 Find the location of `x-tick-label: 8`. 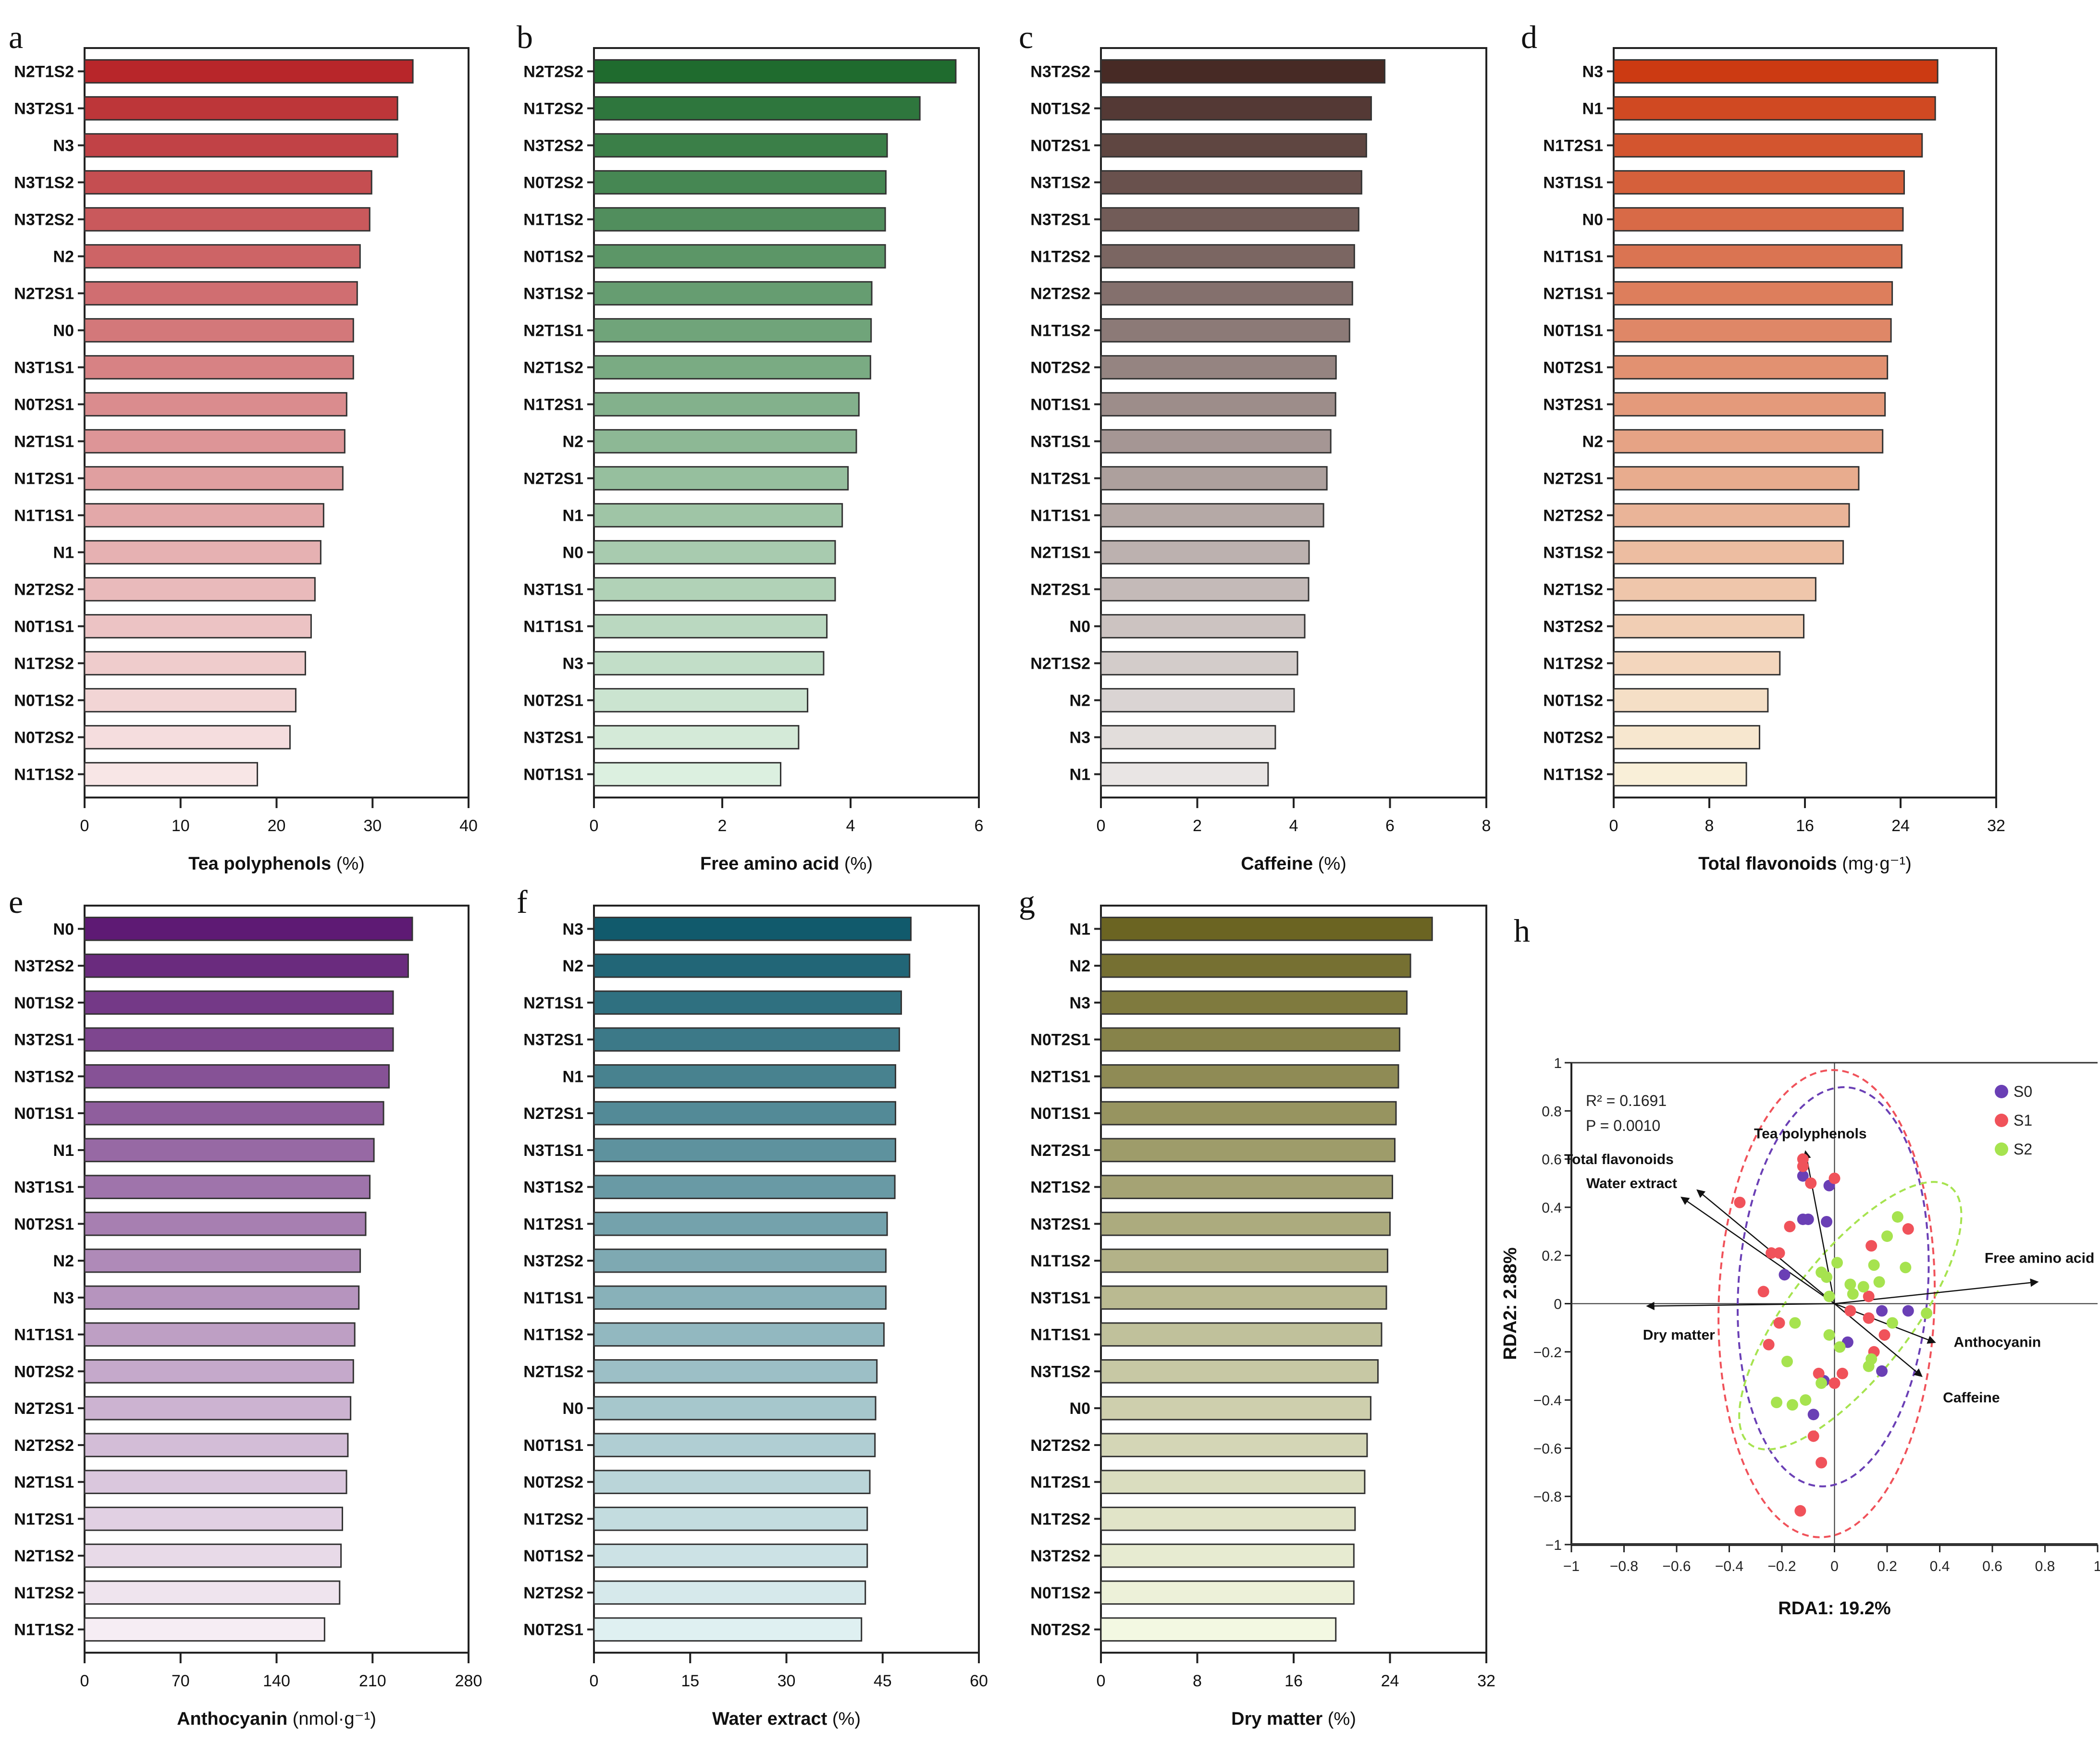

x-tick-label: 8 is located at coordinates (1198, 1681).